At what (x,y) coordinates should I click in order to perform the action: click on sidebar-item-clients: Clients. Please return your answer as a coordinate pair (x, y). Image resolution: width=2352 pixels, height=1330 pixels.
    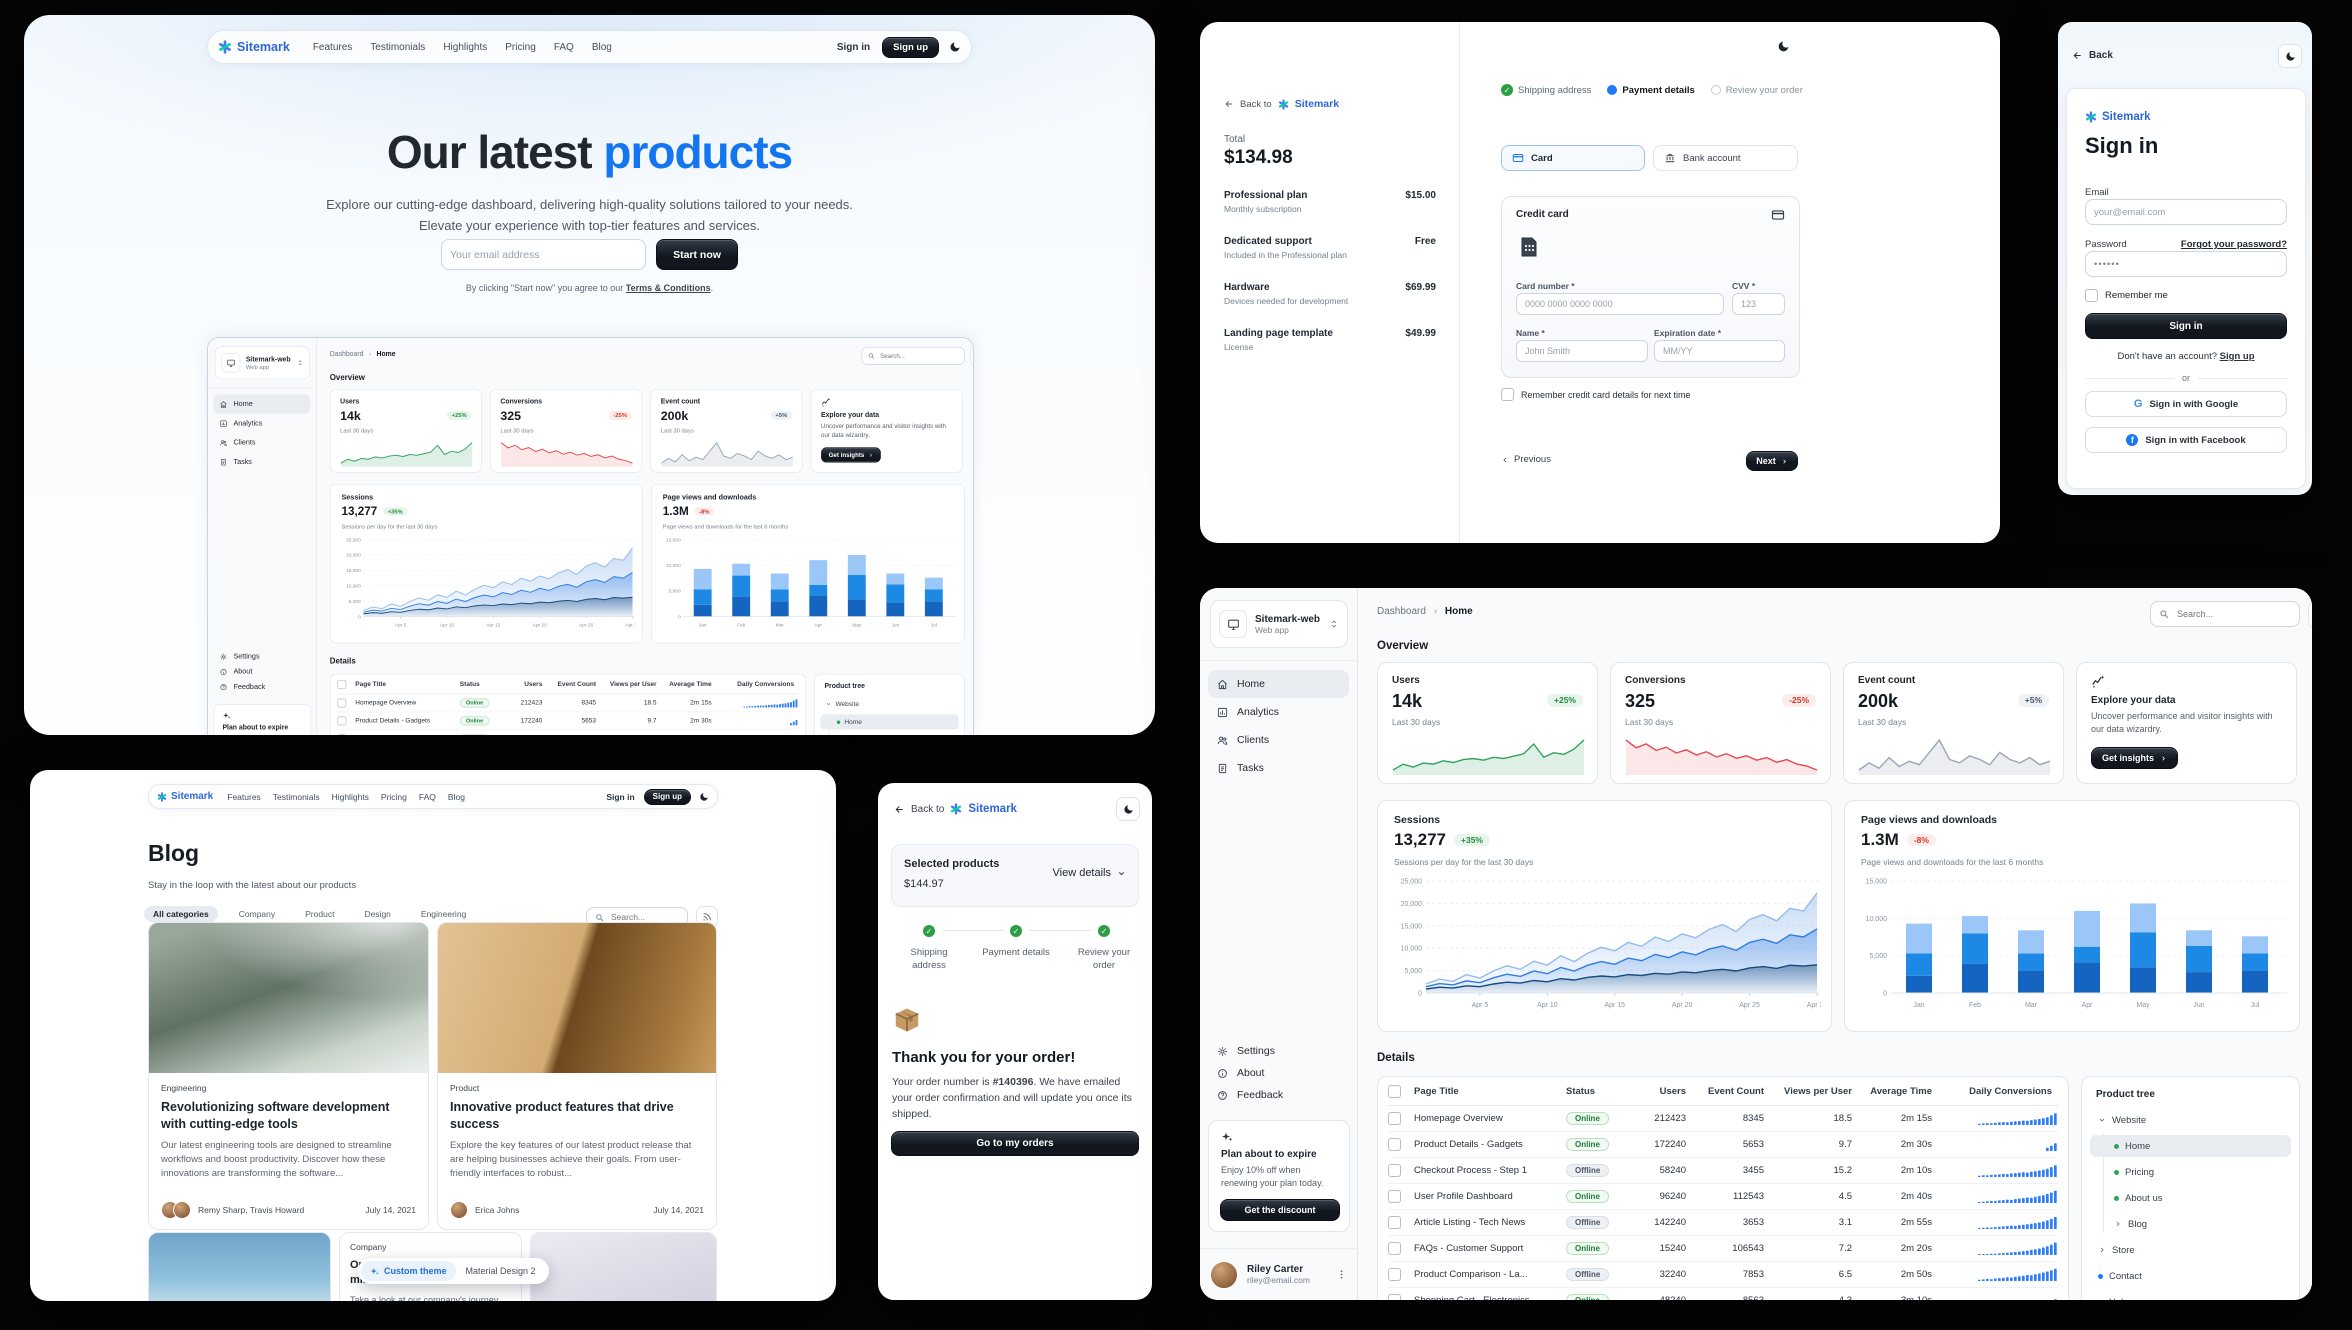
    Looking at the image, I should click on (1278, 740).